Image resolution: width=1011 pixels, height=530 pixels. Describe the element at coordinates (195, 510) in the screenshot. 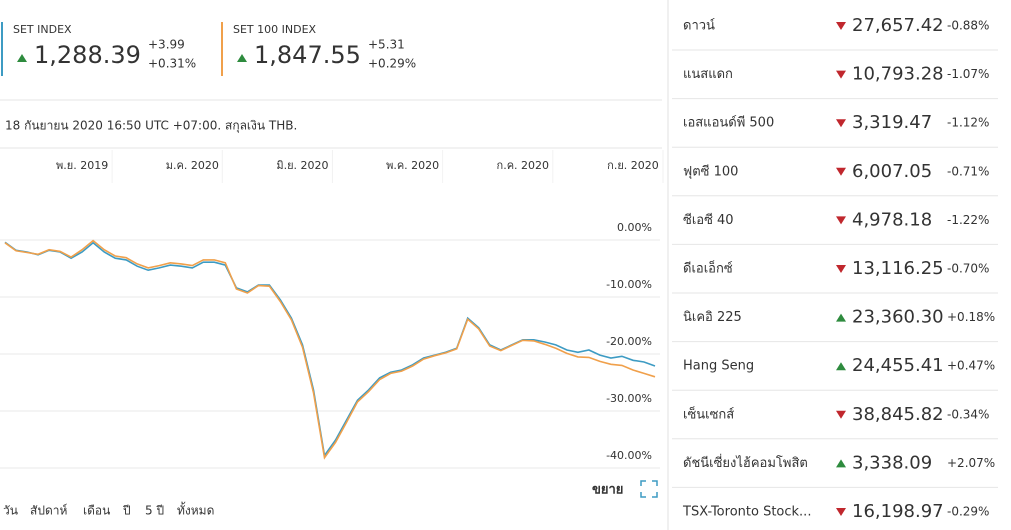

I see `range-button: ทั้งหมด` at that location.